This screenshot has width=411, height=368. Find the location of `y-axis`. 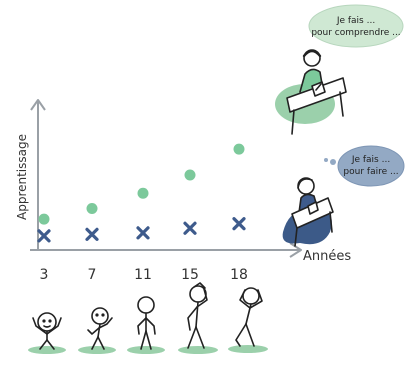

y-axis is located at coordinates (38, 174).